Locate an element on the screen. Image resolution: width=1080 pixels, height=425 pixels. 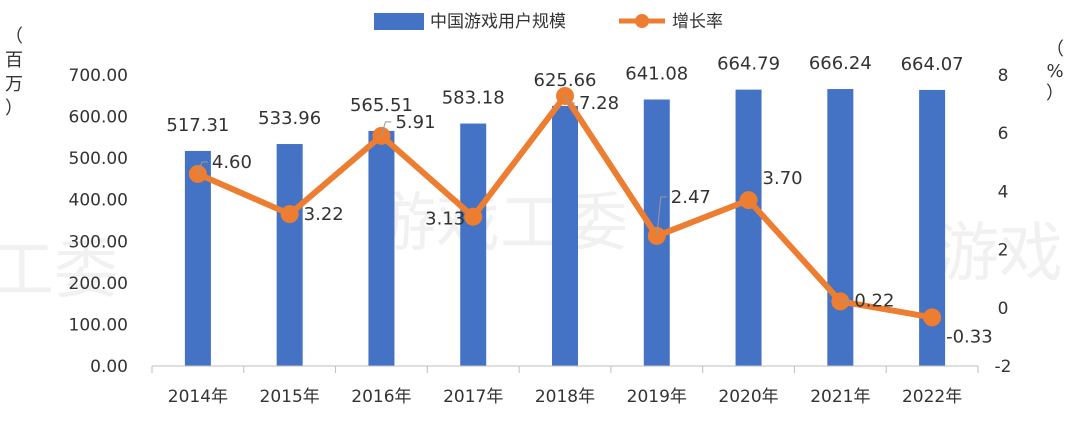
line-data-label: 3.22 is located at coordinates (324, 214).